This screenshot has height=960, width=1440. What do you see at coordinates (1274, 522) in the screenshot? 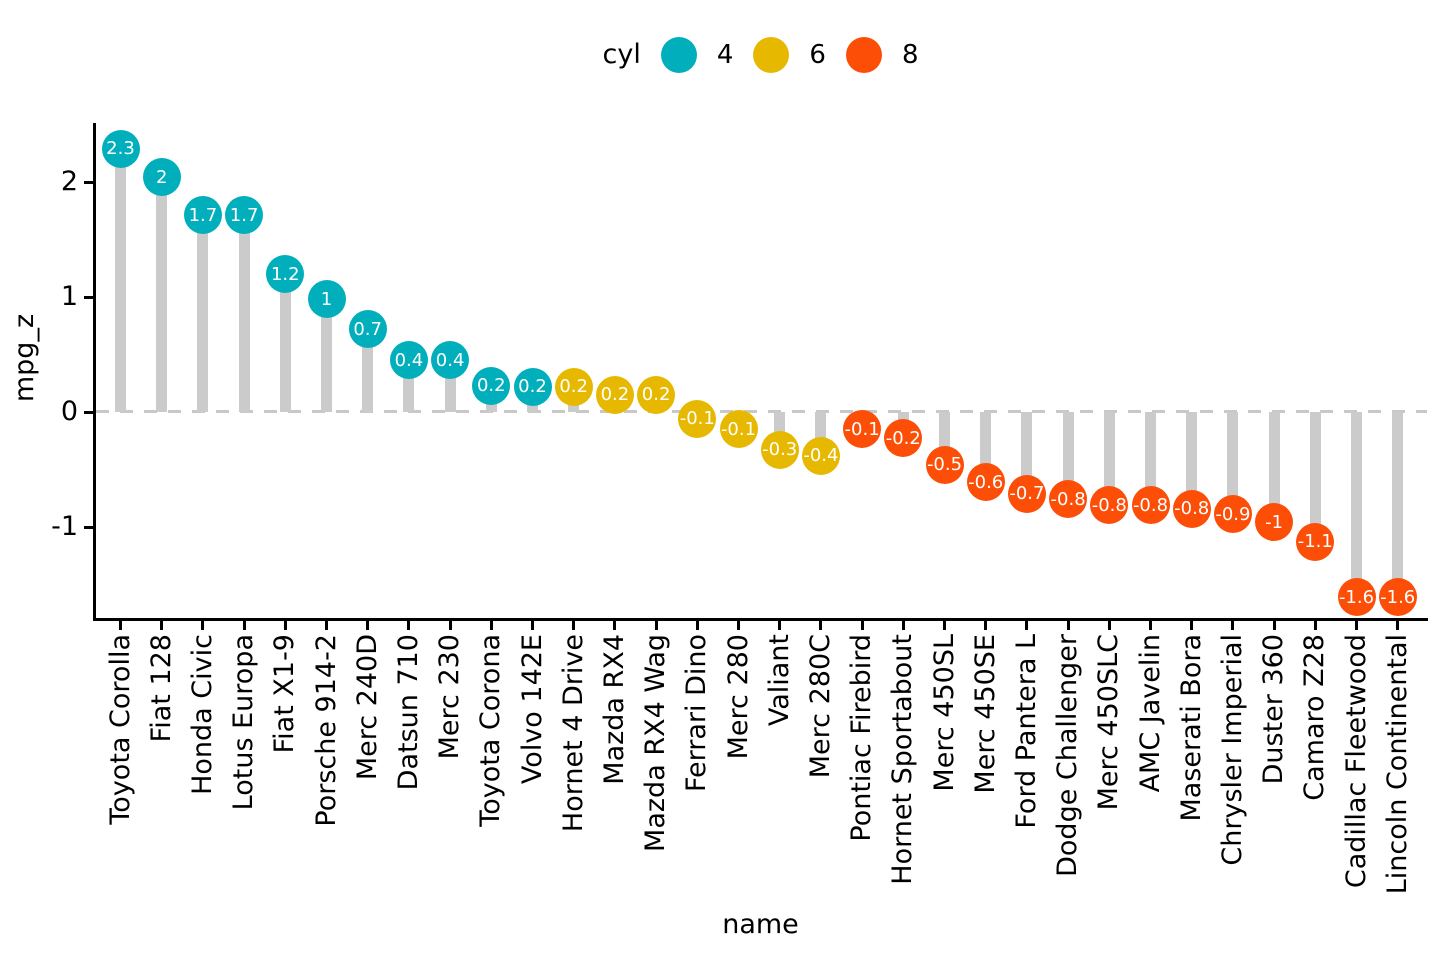
I see `dot-value-label: -1` at bounding box center [1274, 522].